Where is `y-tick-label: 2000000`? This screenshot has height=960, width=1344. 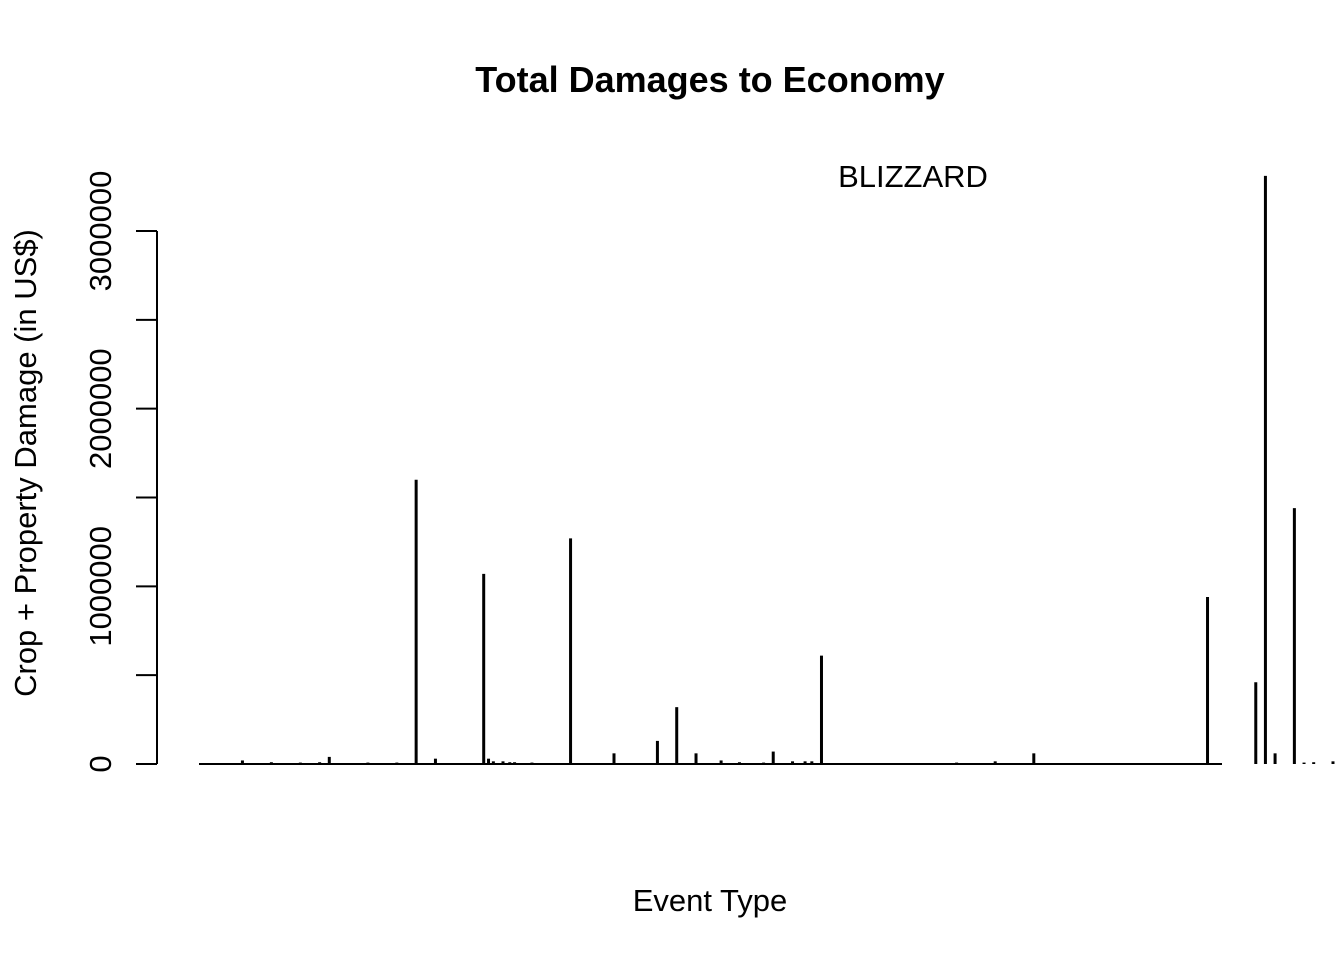
y-tick-label: 2000000 is located at coordinates (100, 408).